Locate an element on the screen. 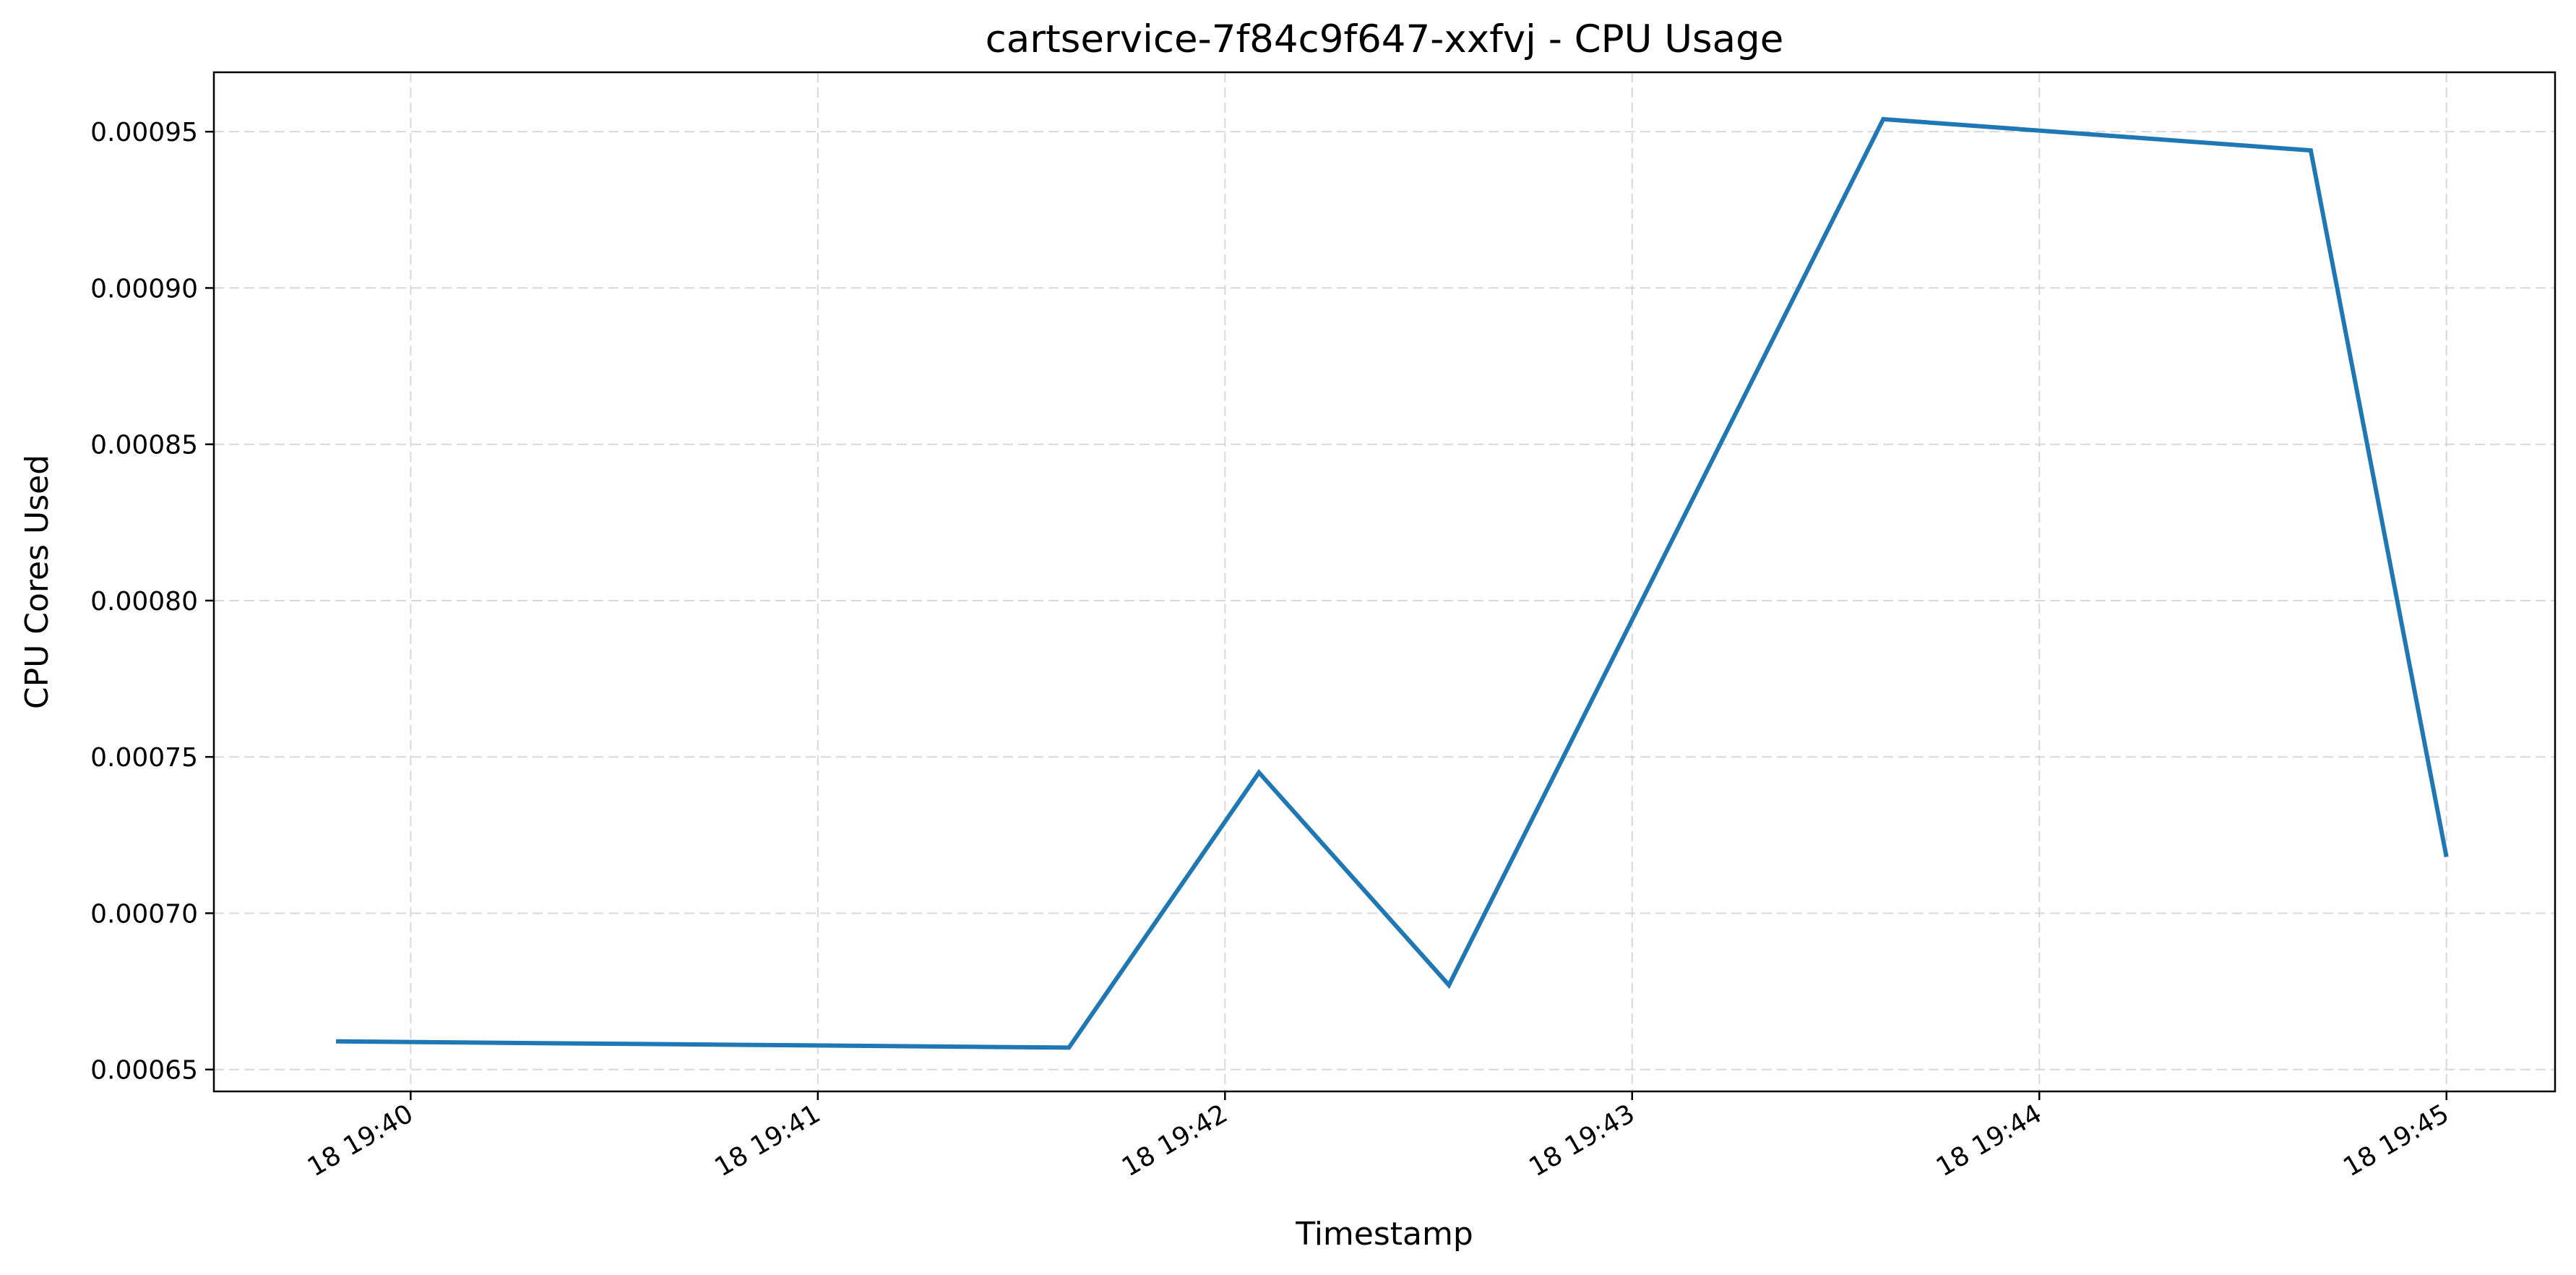 The image size is (2576, 1275). y-axis-label: CPU Cores Used is located at coordinates (37, 582).